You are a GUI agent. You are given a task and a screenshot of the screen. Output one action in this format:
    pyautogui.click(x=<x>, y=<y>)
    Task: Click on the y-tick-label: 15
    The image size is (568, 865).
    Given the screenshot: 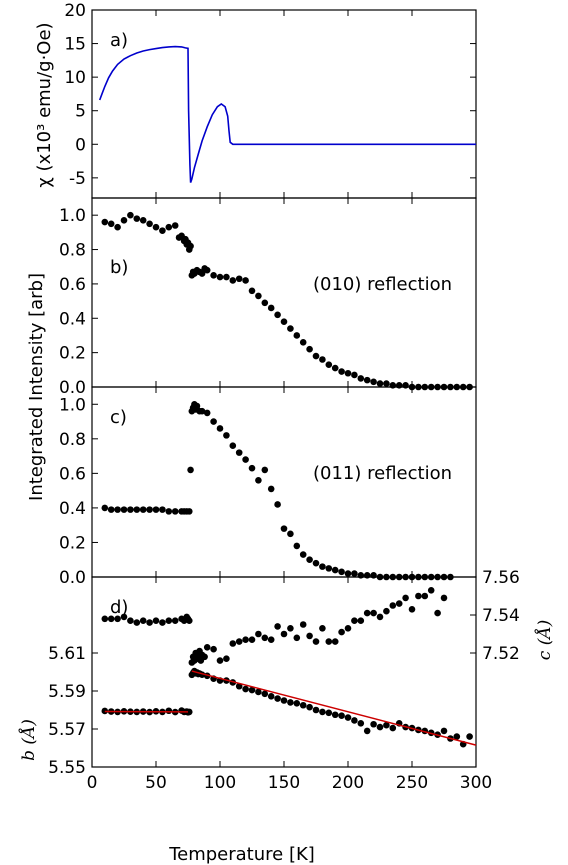 What is the action you would take?
    pyautogui.click(x=75, y=45)
    